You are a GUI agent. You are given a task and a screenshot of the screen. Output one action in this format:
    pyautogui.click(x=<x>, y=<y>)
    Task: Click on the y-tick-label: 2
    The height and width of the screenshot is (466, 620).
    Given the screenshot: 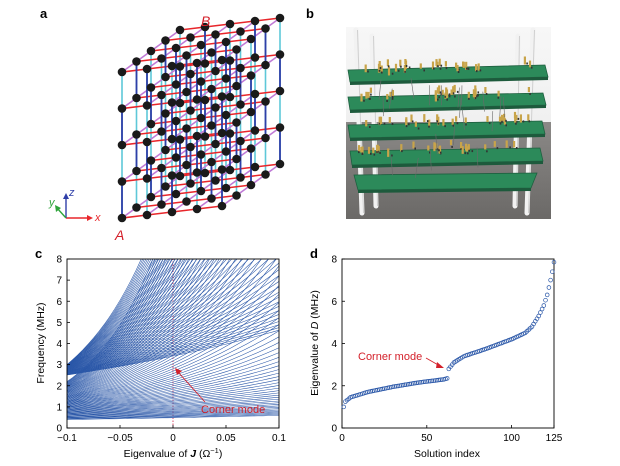 What is the action you would take?
    pyautogui.click(x=59, y=386)
    